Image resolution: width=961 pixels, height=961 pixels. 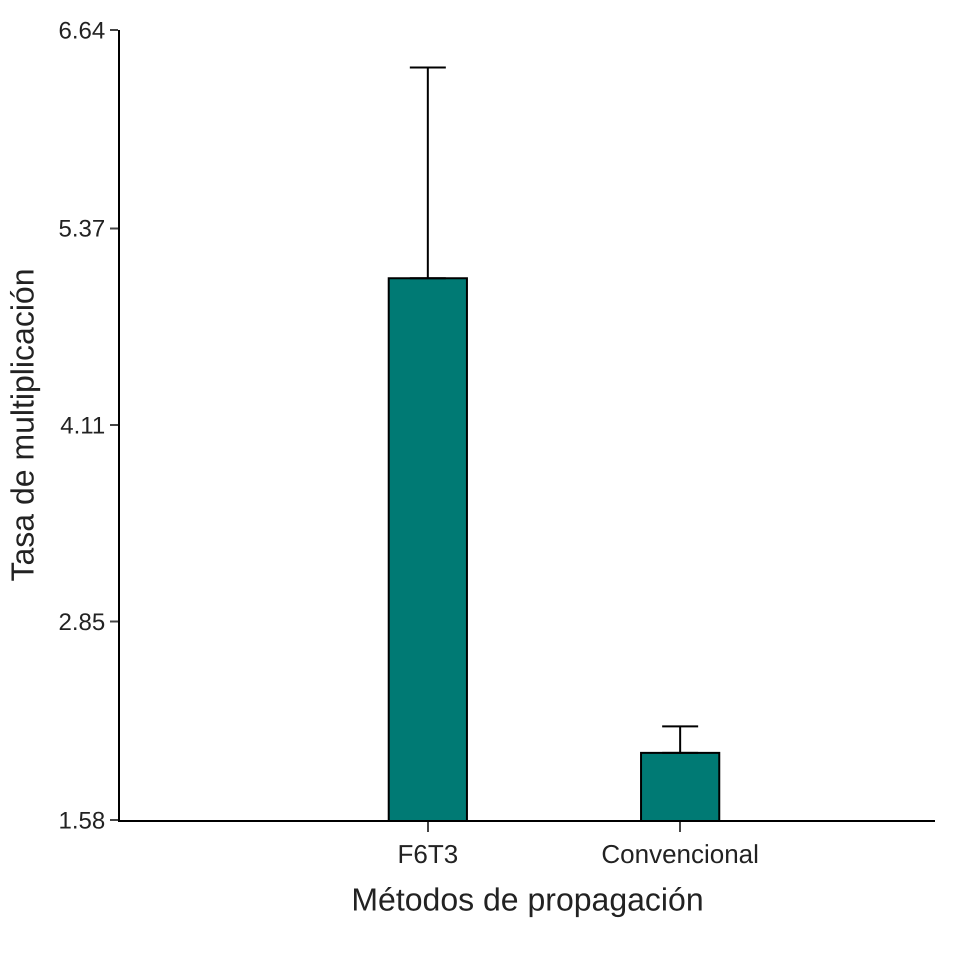 What do you see at coordinates (83, 426) in the screenshot?
I see `y-tick-label: 4.11` at bounding box center [83, 426].